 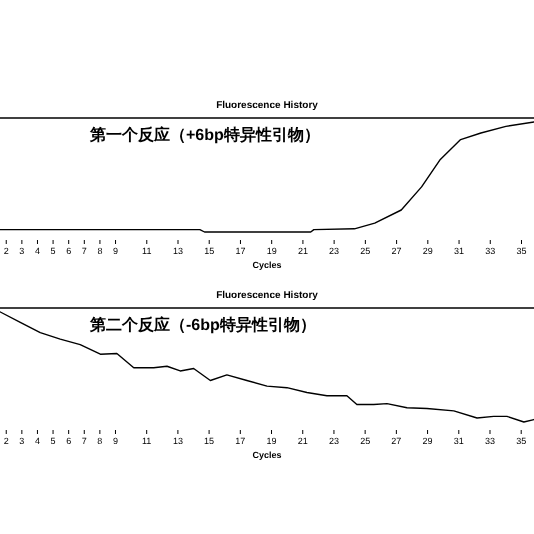 I want to click on annotation: 第一个反应（+6bp特异性引物）, so click(x=204, y=134).